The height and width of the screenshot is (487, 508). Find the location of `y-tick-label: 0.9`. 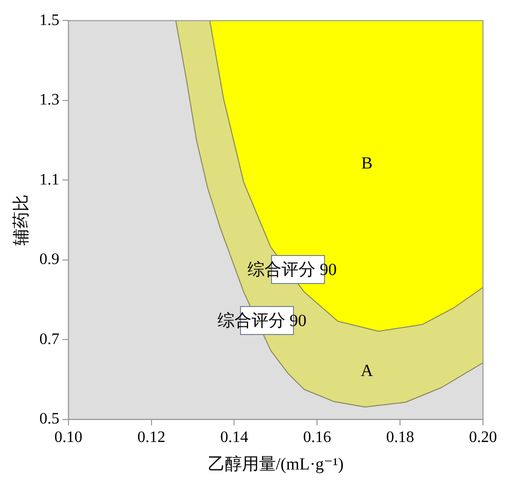

y-tick-label: 0.9 is located at coordinates (49, 259).